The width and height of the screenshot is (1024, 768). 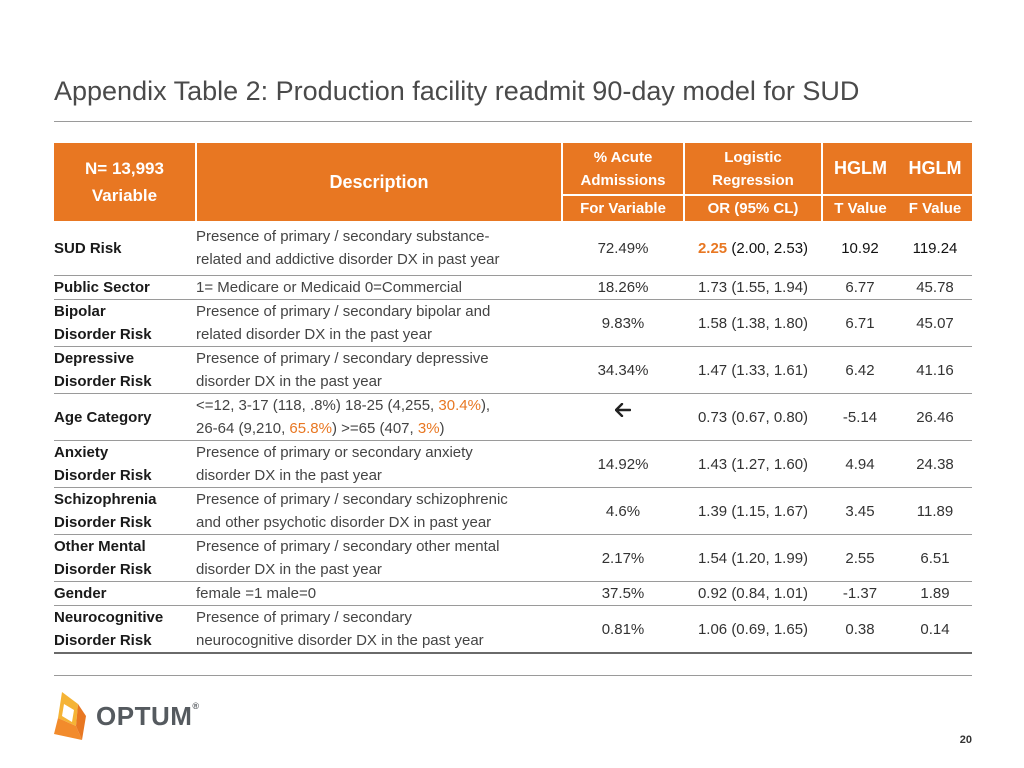 I want to click on acute-cell, so click(x=623, y=417).